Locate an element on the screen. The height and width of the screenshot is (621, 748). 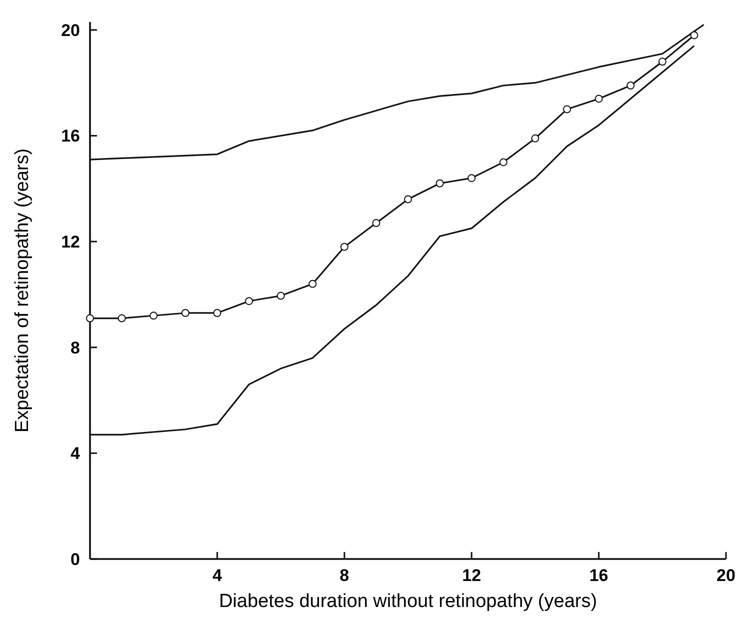
y-axis-title: Expectation of retinopathy (years) is located at coordinates (22, 290).